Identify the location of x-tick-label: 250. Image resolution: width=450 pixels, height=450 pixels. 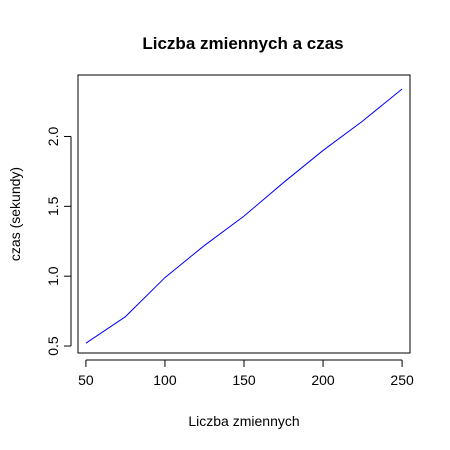
(402, 380).